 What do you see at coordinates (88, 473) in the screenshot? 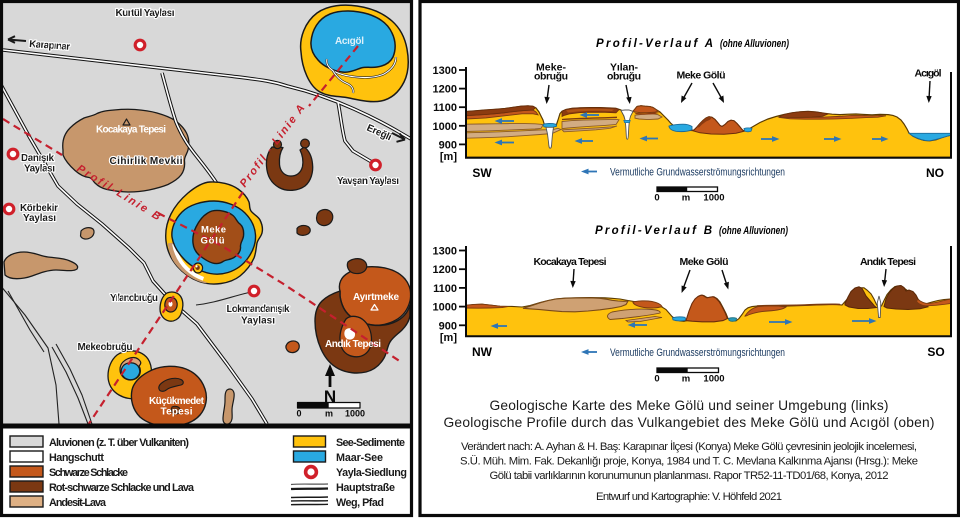
I see `svg-text: Schwarze Schlacke` at bounding box center [88, 473].